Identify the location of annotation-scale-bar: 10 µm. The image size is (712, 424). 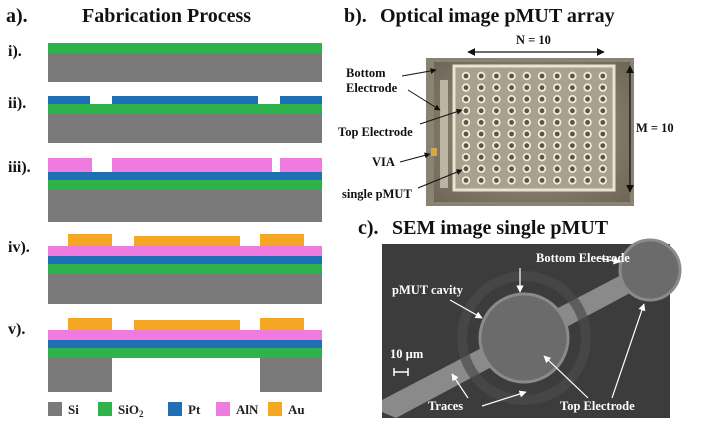
(407, 354).